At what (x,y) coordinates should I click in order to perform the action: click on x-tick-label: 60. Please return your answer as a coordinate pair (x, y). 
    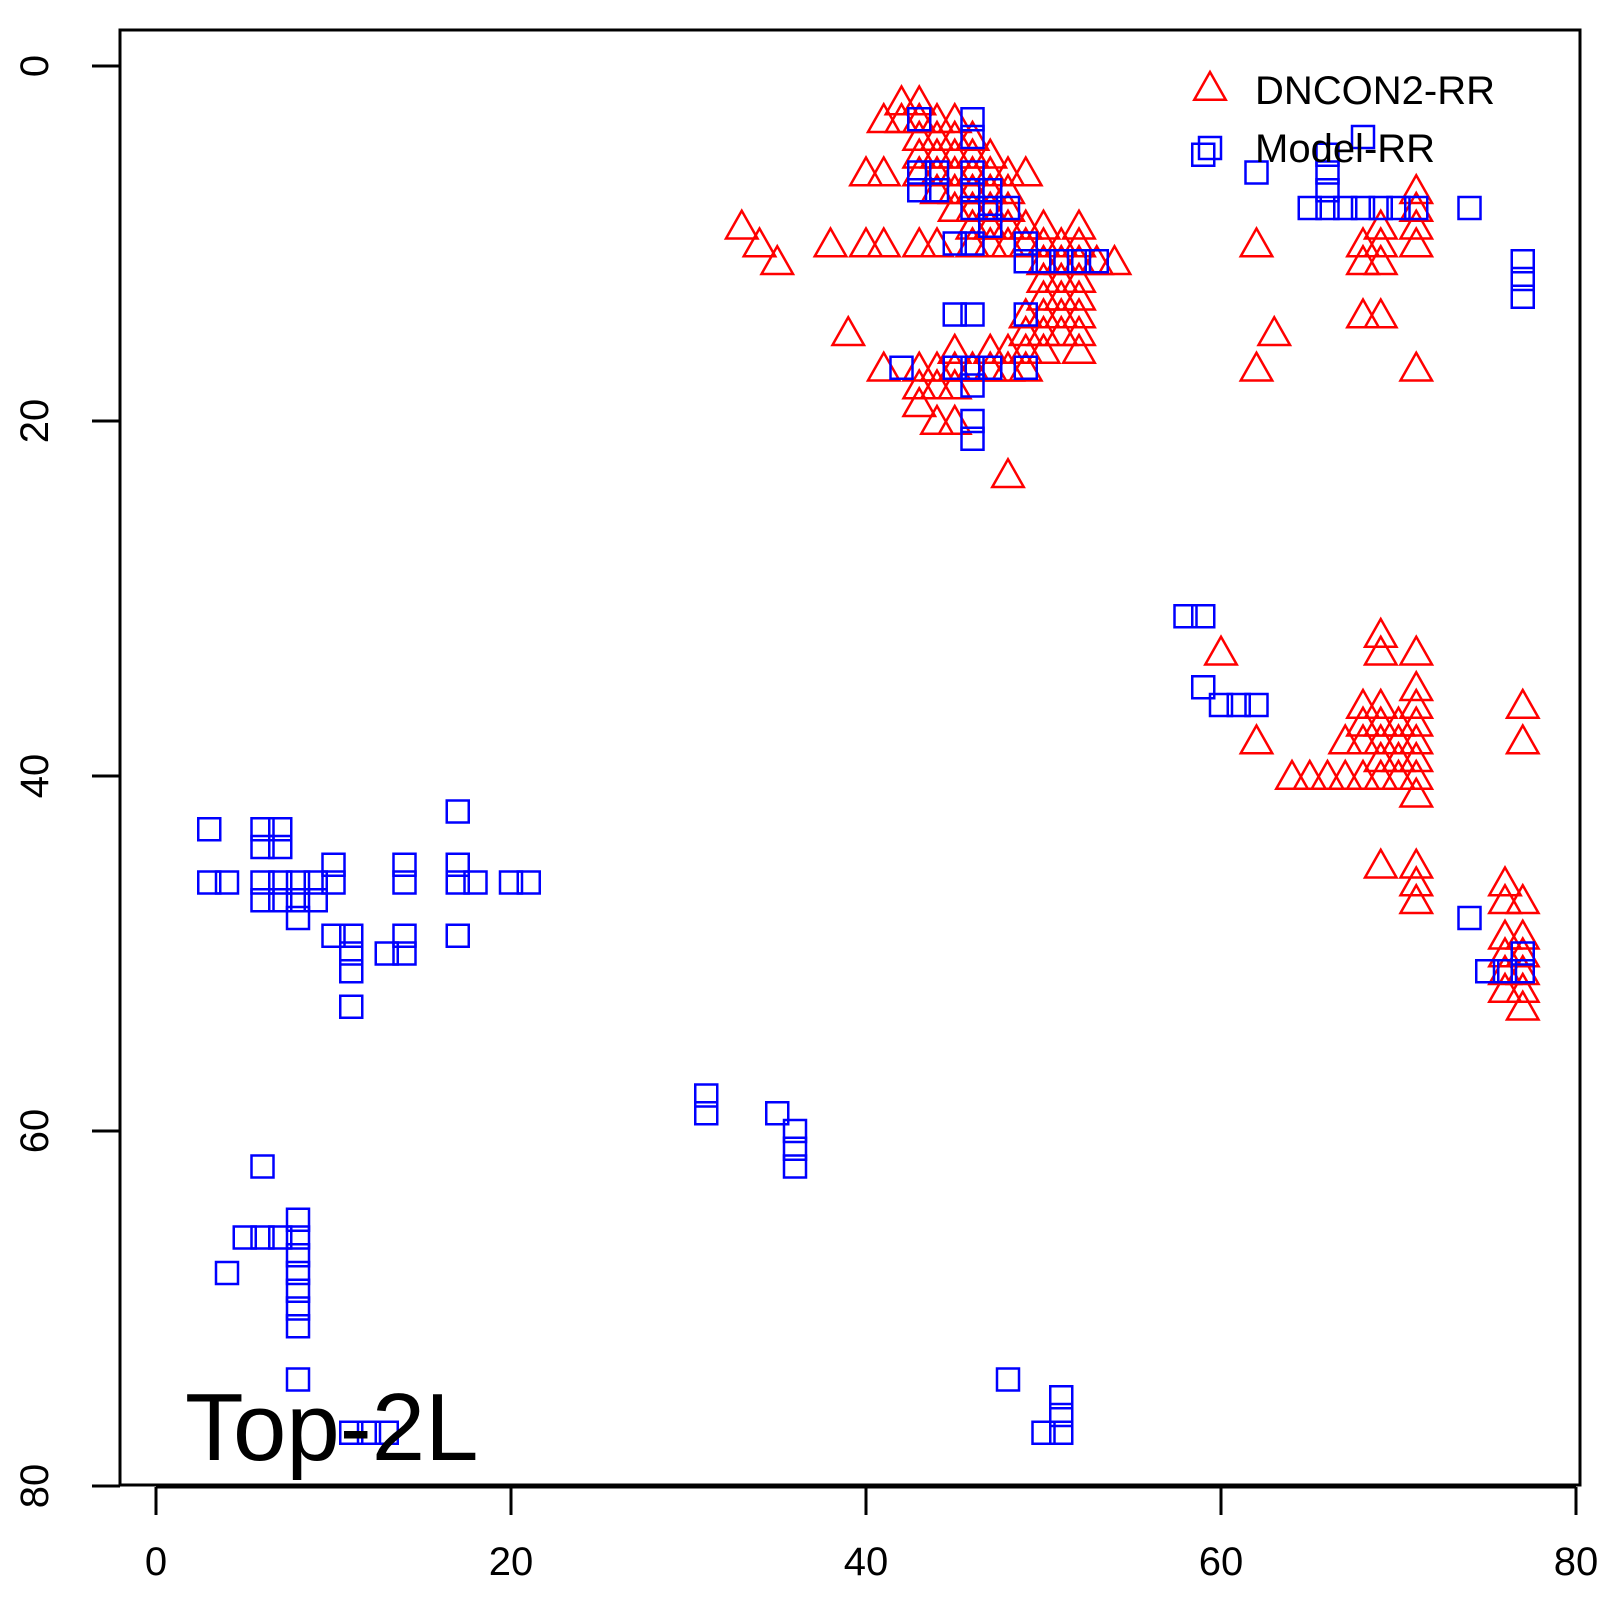
    Looking at the image, I should click on (1221, 1562).